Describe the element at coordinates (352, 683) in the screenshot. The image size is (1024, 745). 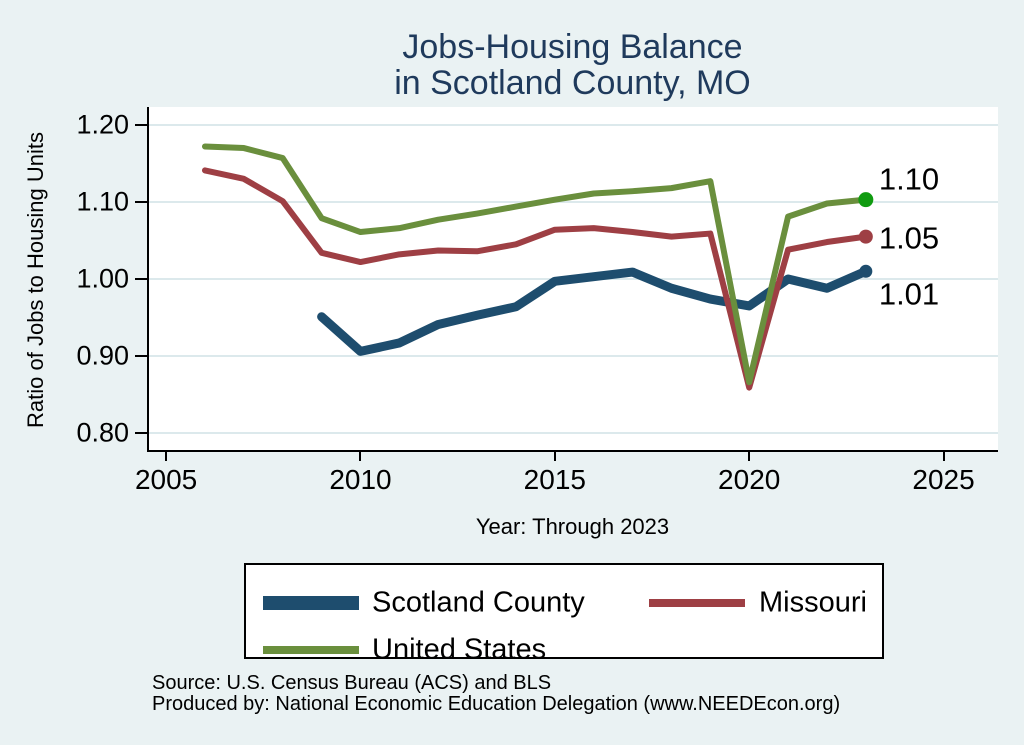
I see `source-note: Source: U.S. Census Bureau (ACS) and BLS` at that location.